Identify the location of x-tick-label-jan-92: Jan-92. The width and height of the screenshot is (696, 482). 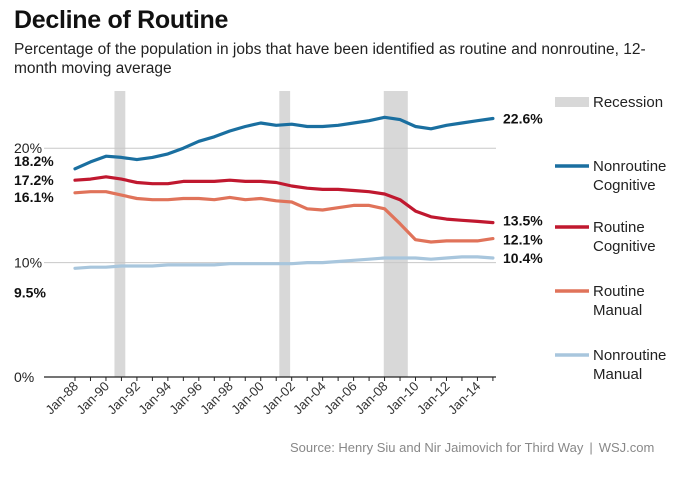
(123, 398).